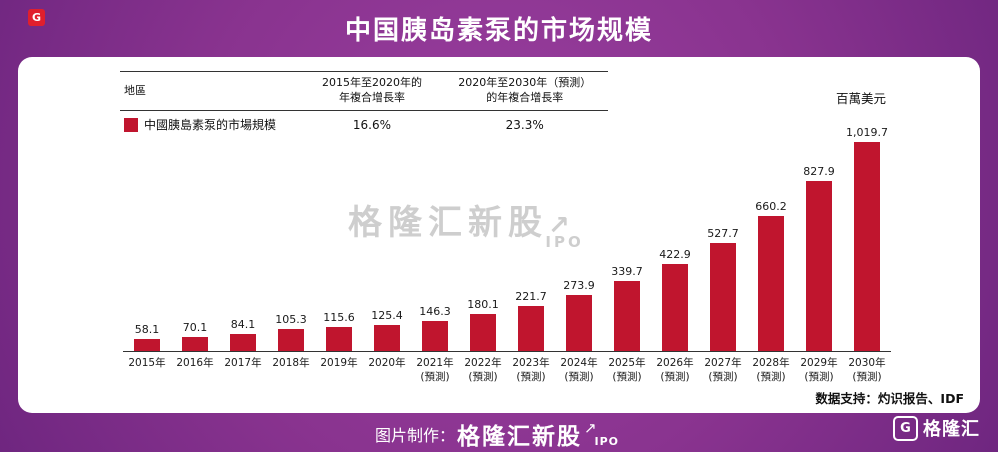 This screenshot has width=998, height=452. Describe the element at coordinates (291, 319) in the screenshot. I see `bar-value-label: 105.3` at that location.